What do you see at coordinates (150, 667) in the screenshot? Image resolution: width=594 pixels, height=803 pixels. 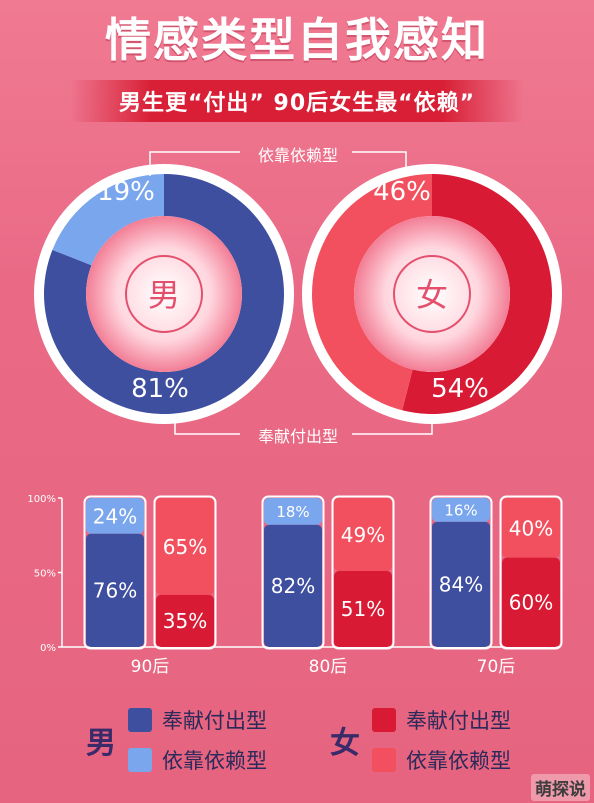 I see `x-category-label: 90后` at bounding box center [150, 667].